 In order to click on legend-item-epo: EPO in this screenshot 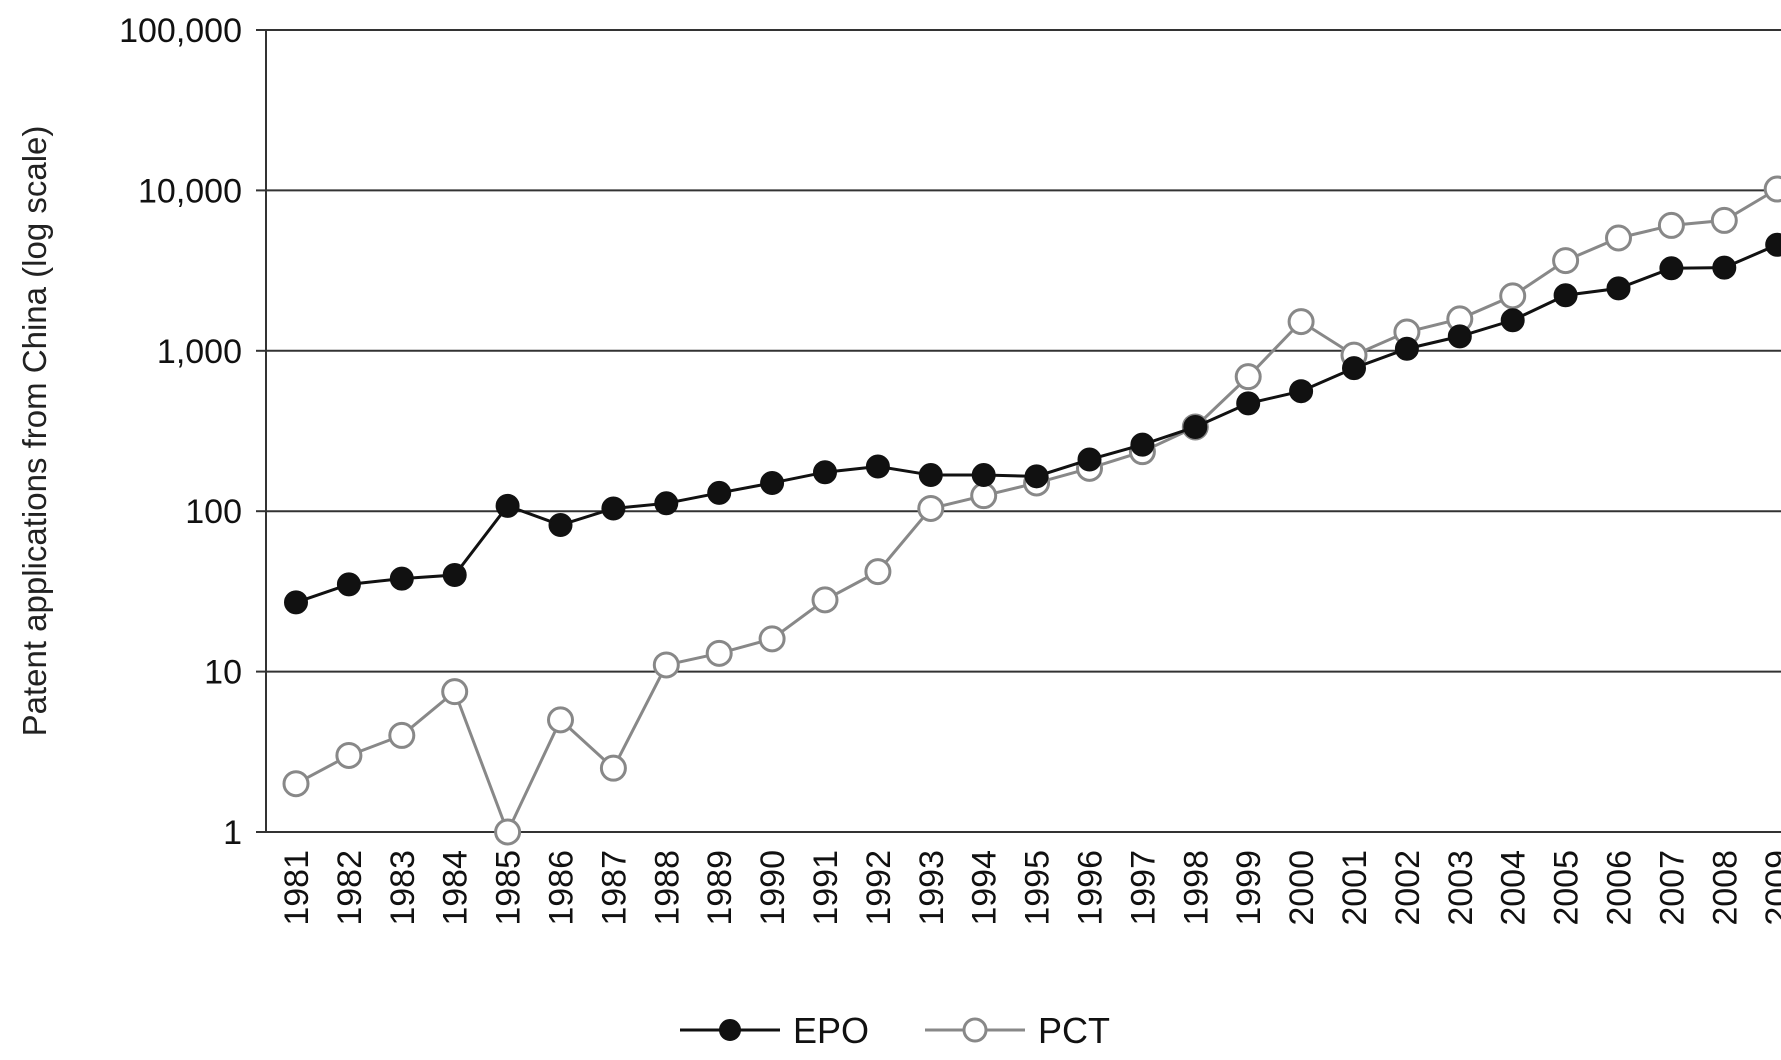, I will do `click(774, 1030)`.